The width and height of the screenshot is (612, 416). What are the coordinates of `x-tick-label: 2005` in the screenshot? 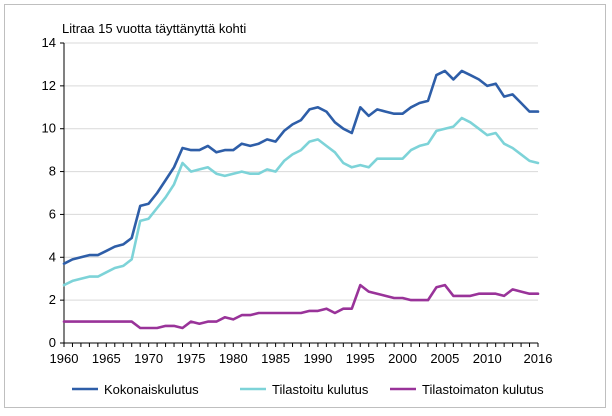 It's located at (444, 358).